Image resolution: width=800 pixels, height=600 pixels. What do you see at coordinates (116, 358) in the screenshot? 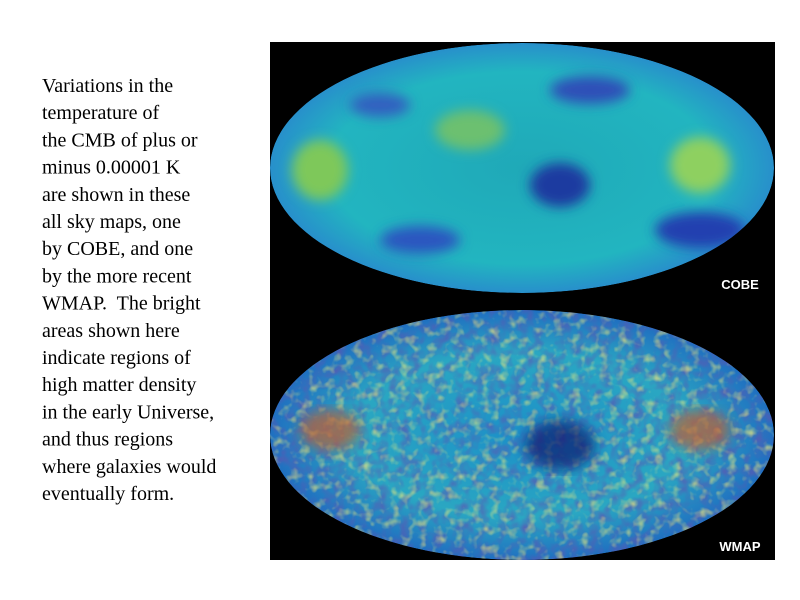
I see `text-line: indicate regions of` at bounding box center [116, 358].